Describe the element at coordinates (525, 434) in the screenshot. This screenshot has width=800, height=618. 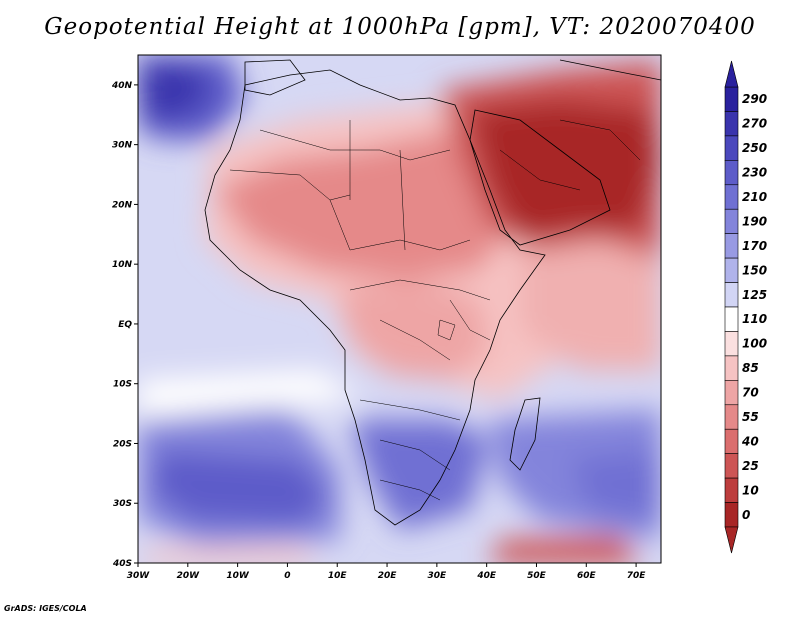
I see `madagascar-coastline` at that location.